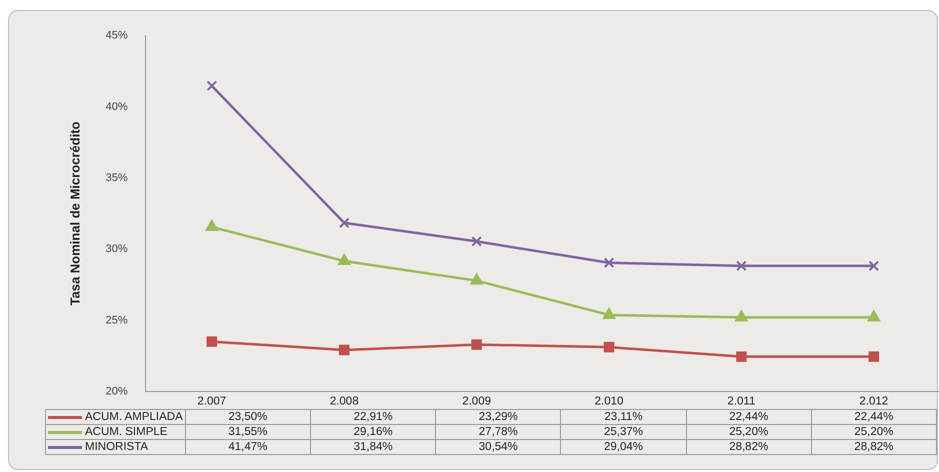 Image resolution: width=939 pixels, height=472 pixels. What do you see at coordinates (476, 401) in the screenshot?
I see `x-tick-label: 2.009` at bounding box center [476, 401].